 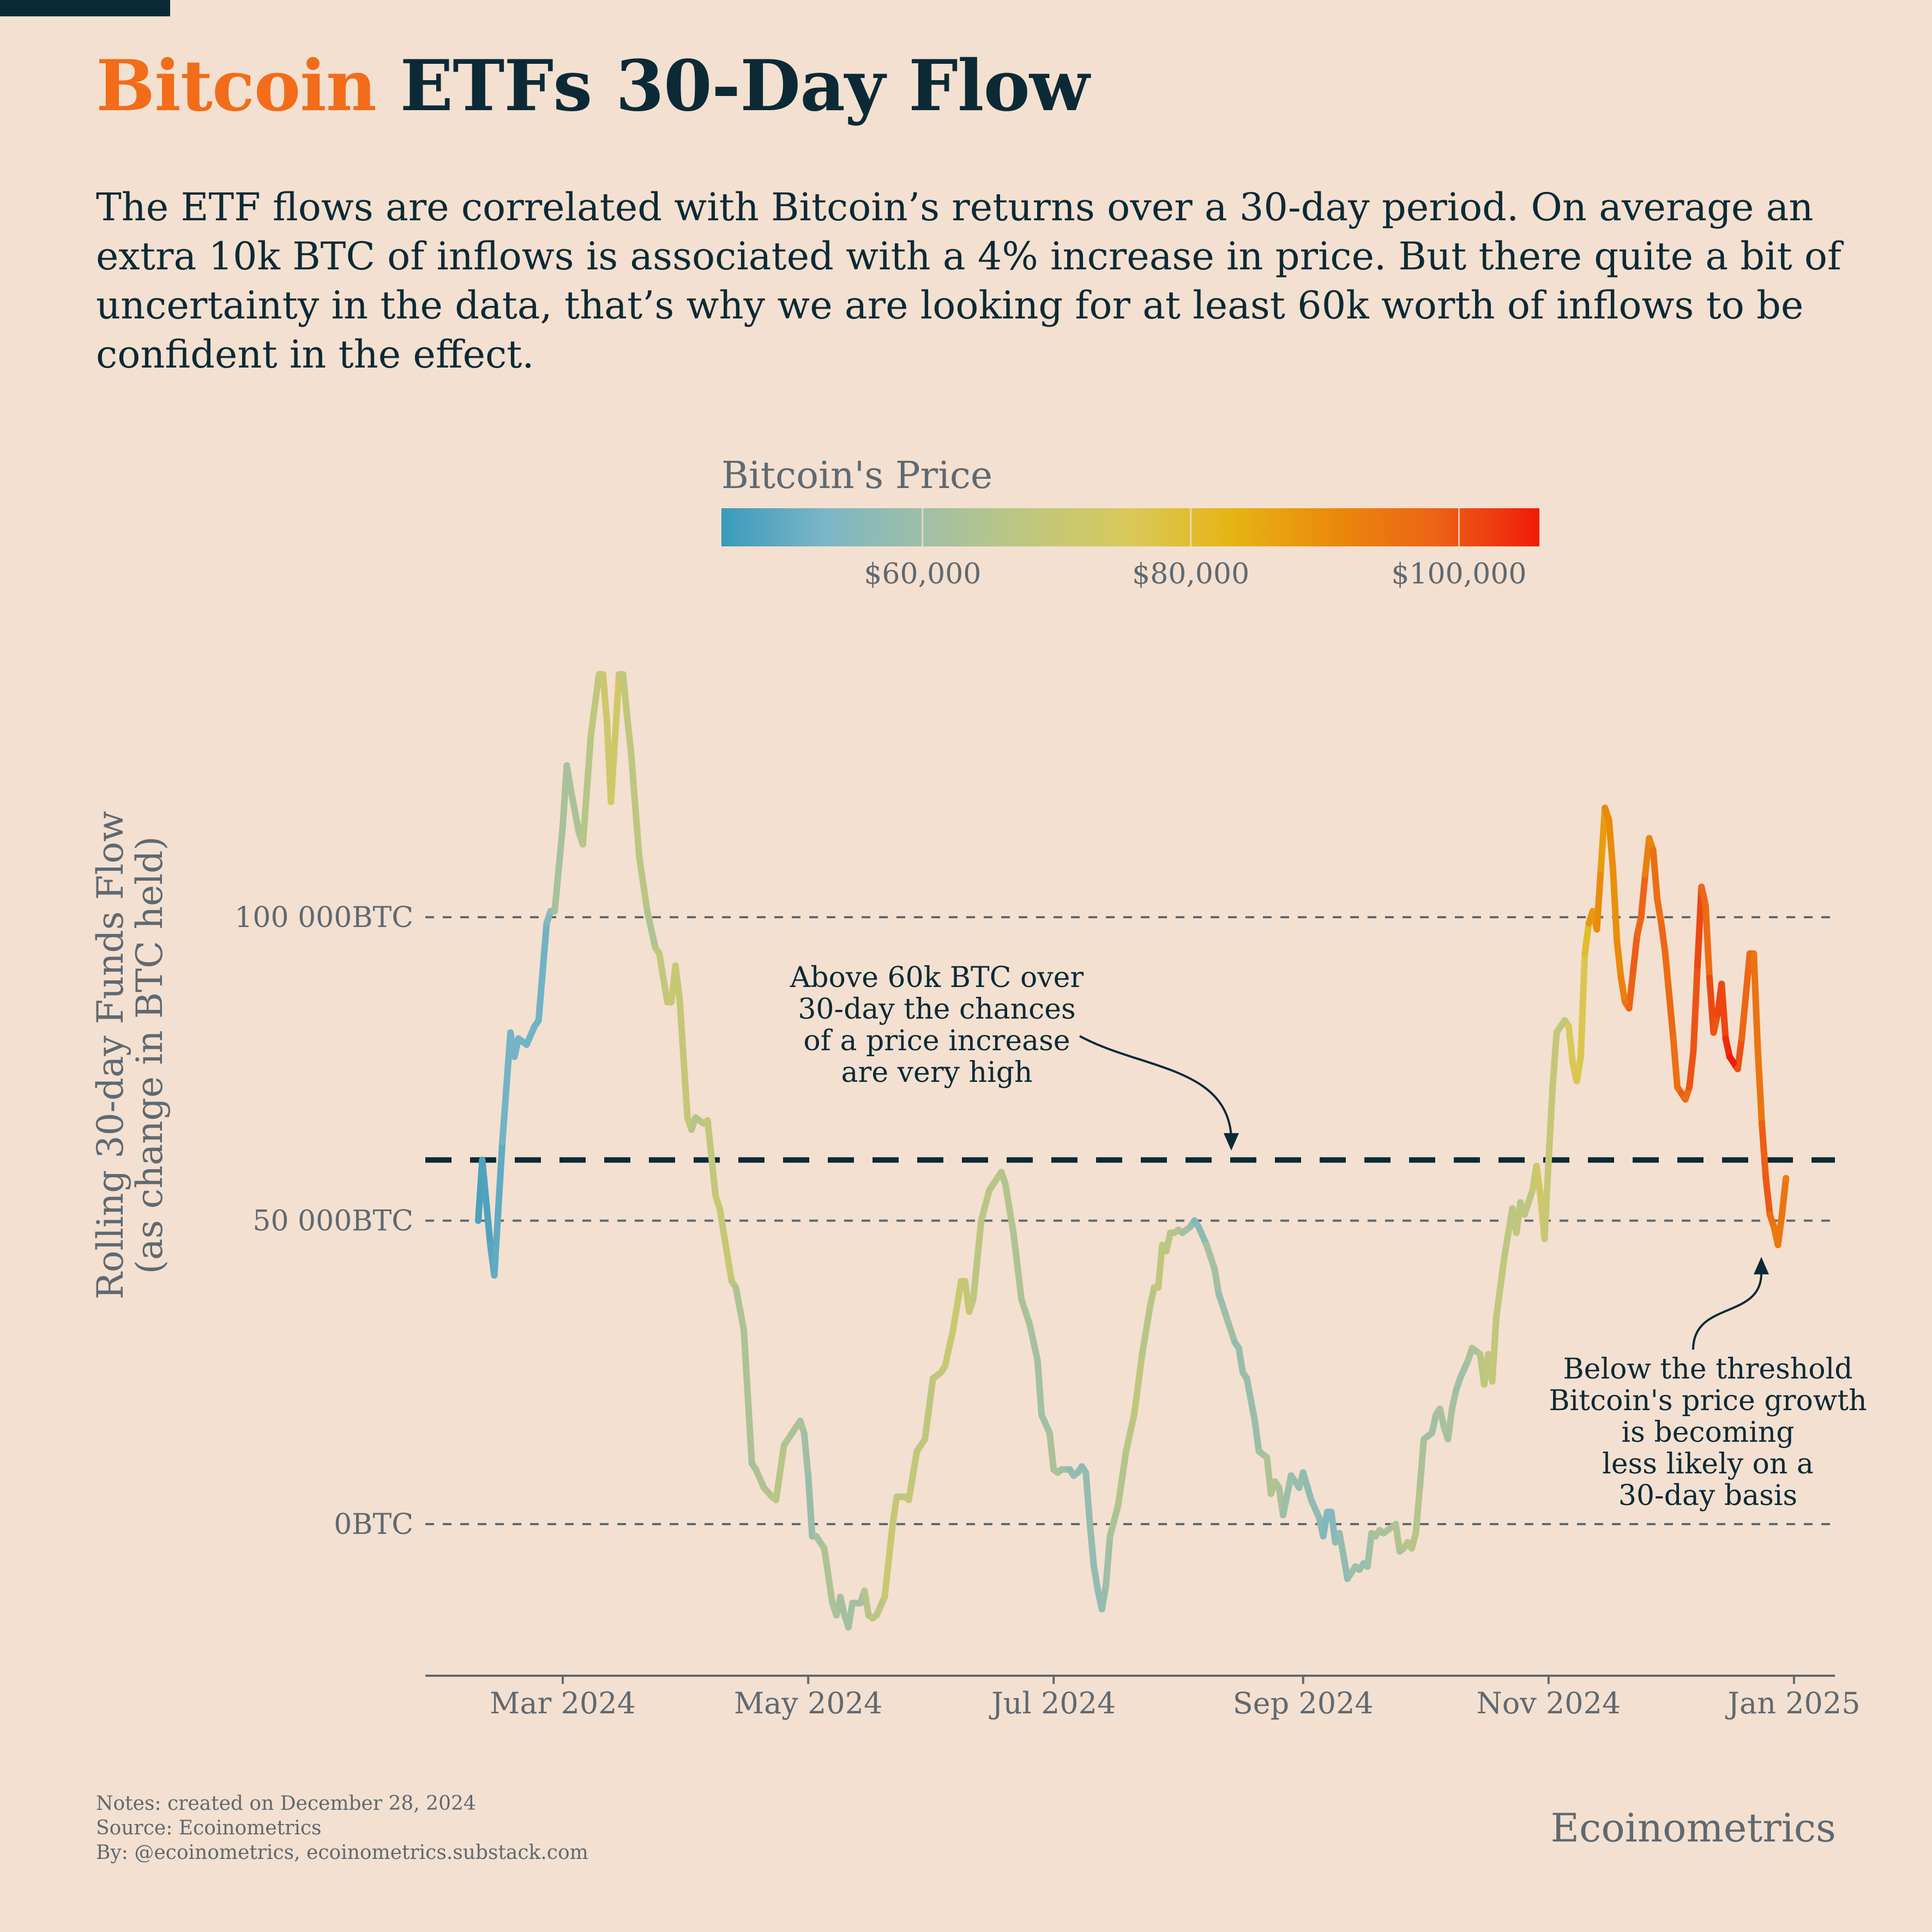 I want to click on annotation-below-text: less likely on a, so click(x=1708, y=1464).